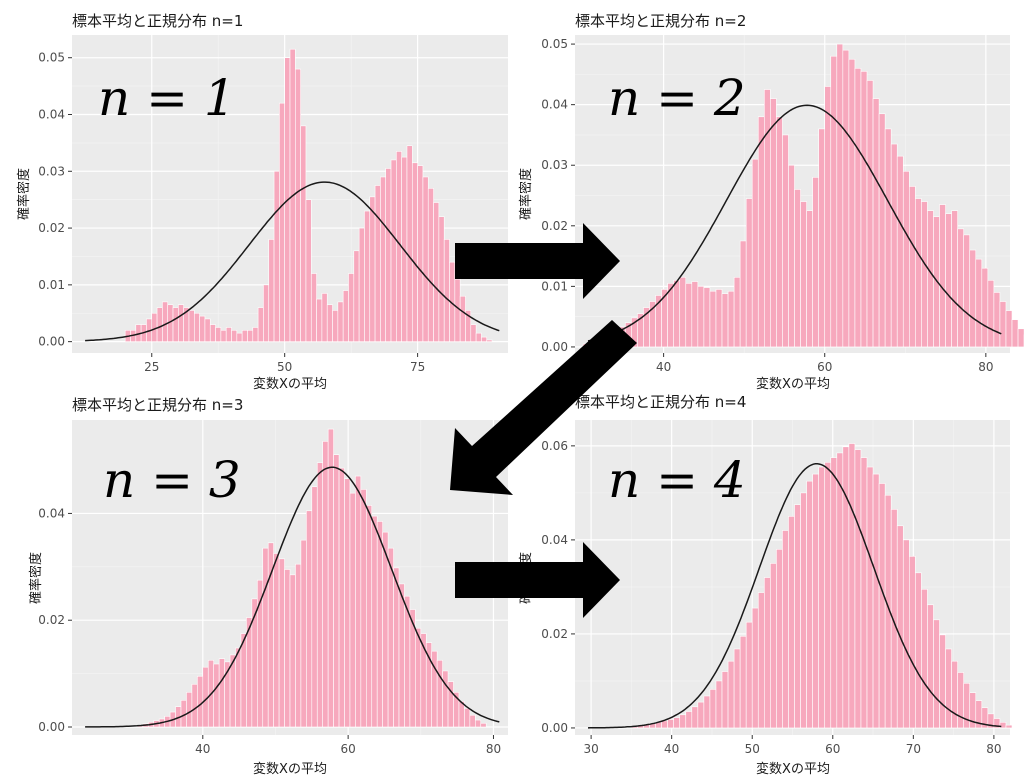  What do you see at coordinates (526, 194) in the screenshot?
I see `y-axis-label: 確率密度` at bounding box center [526, 194].